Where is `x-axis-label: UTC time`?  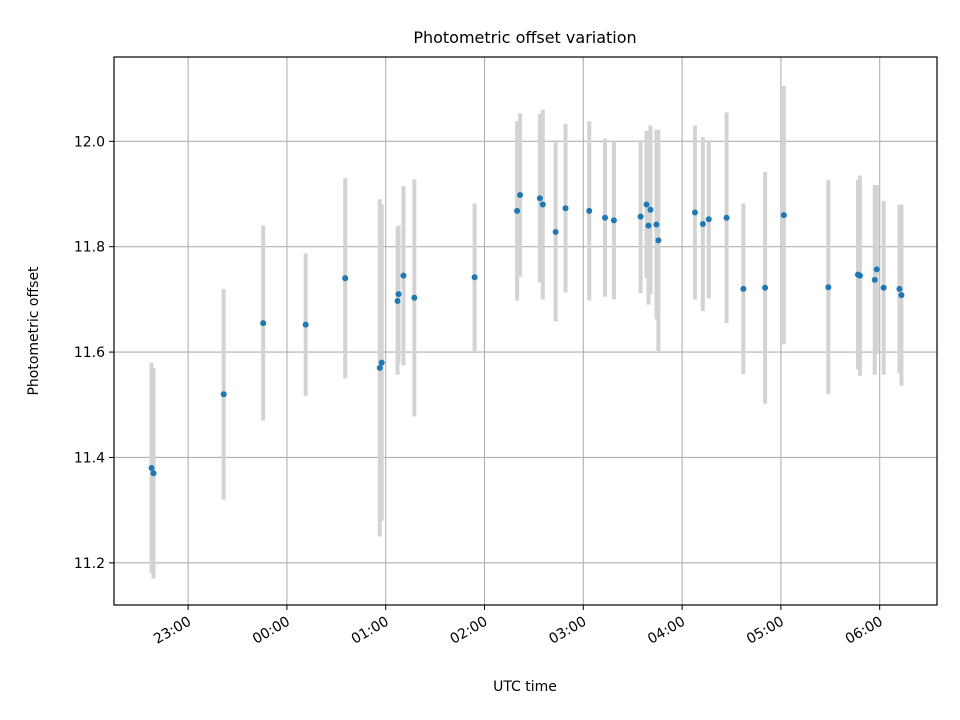 x-axis-label: UTC time is located at coordinates (525, 687).